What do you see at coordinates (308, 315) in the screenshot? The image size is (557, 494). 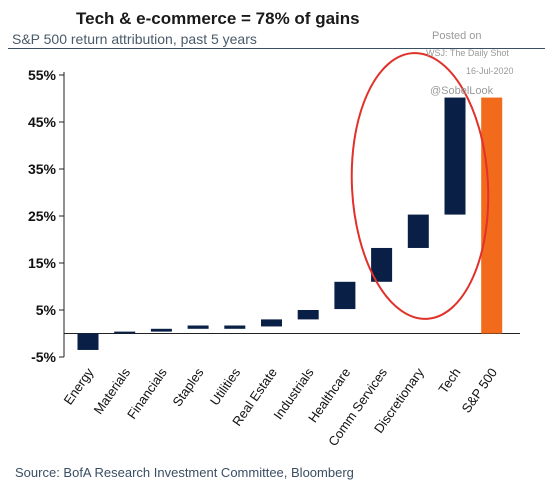 I see `bar-industrials` at bounding box center [308, 315].